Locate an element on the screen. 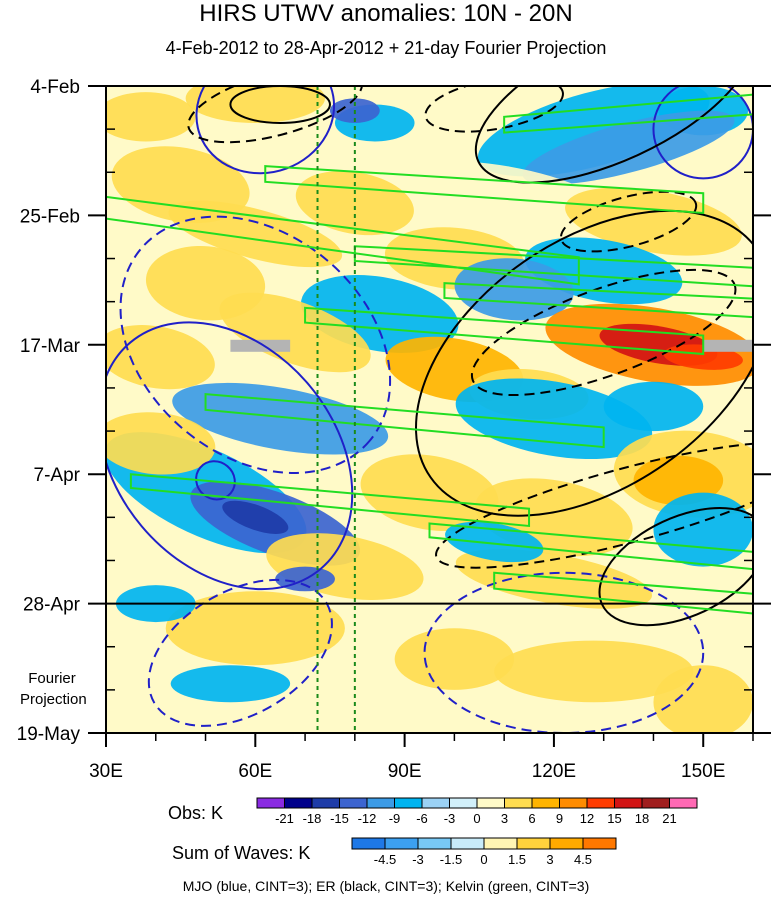 The image size is (772, 899). waves-colorbar-level: -3 is located at coordinates (418, 859).